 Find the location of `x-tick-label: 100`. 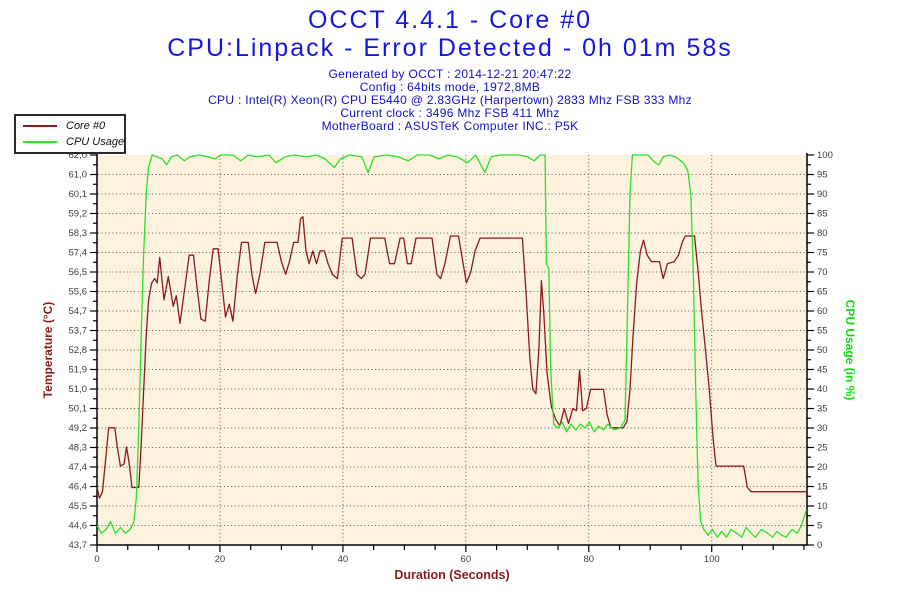

x-tick-label: 100 is located at coordinates (712, 559).